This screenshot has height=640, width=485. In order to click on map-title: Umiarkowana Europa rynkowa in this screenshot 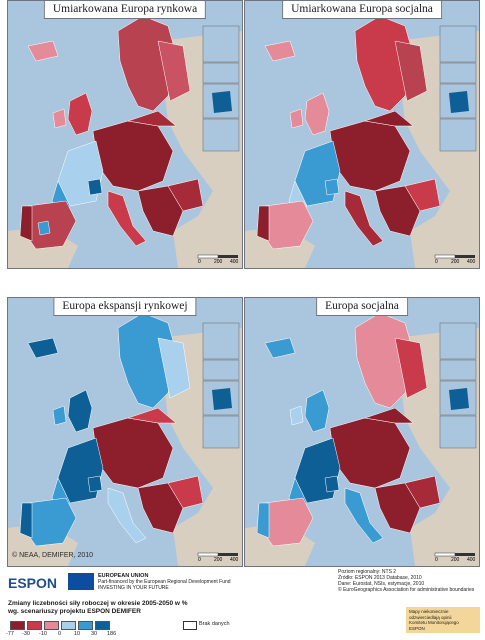, I will do `click(125, 10)`.